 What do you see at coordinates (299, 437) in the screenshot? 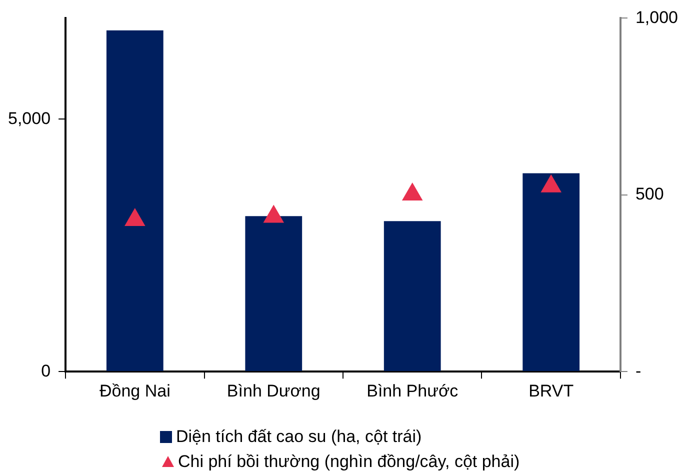
I see `legend-label: Diện tích đất cao su (ha, cột trái)` at bounding box center [299, 437].